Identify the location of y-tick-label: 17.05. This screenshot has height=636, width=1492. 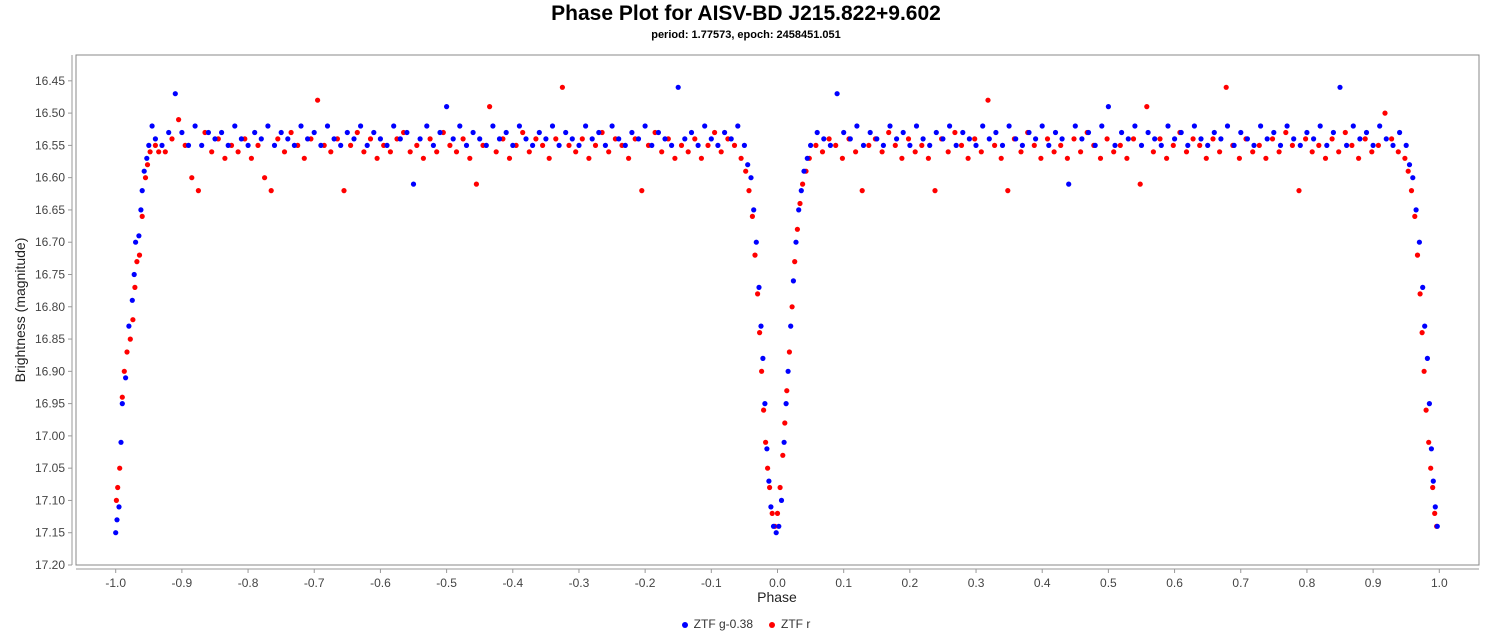
(50, 468).